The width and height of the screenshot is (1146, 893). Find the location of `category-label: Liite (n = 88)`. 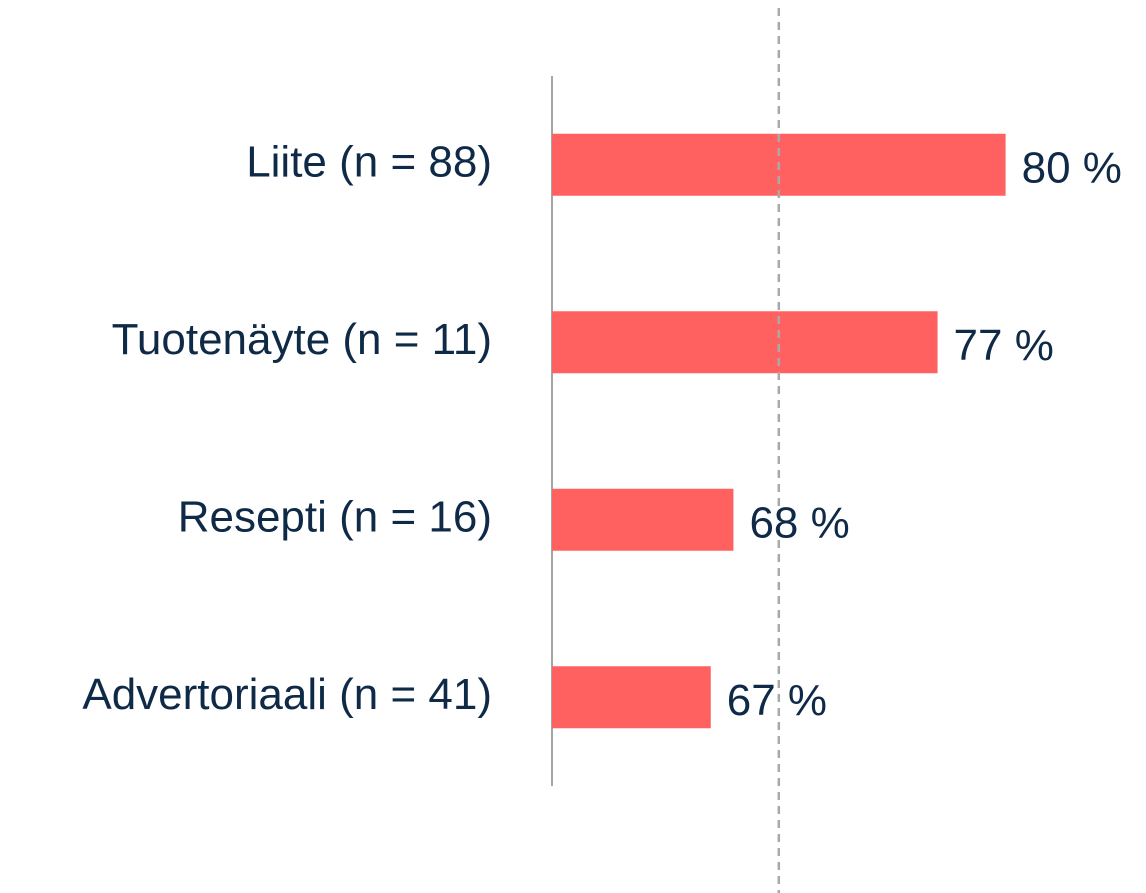

category-label: Liite (n = 88) is located at coordinates (369, 161).